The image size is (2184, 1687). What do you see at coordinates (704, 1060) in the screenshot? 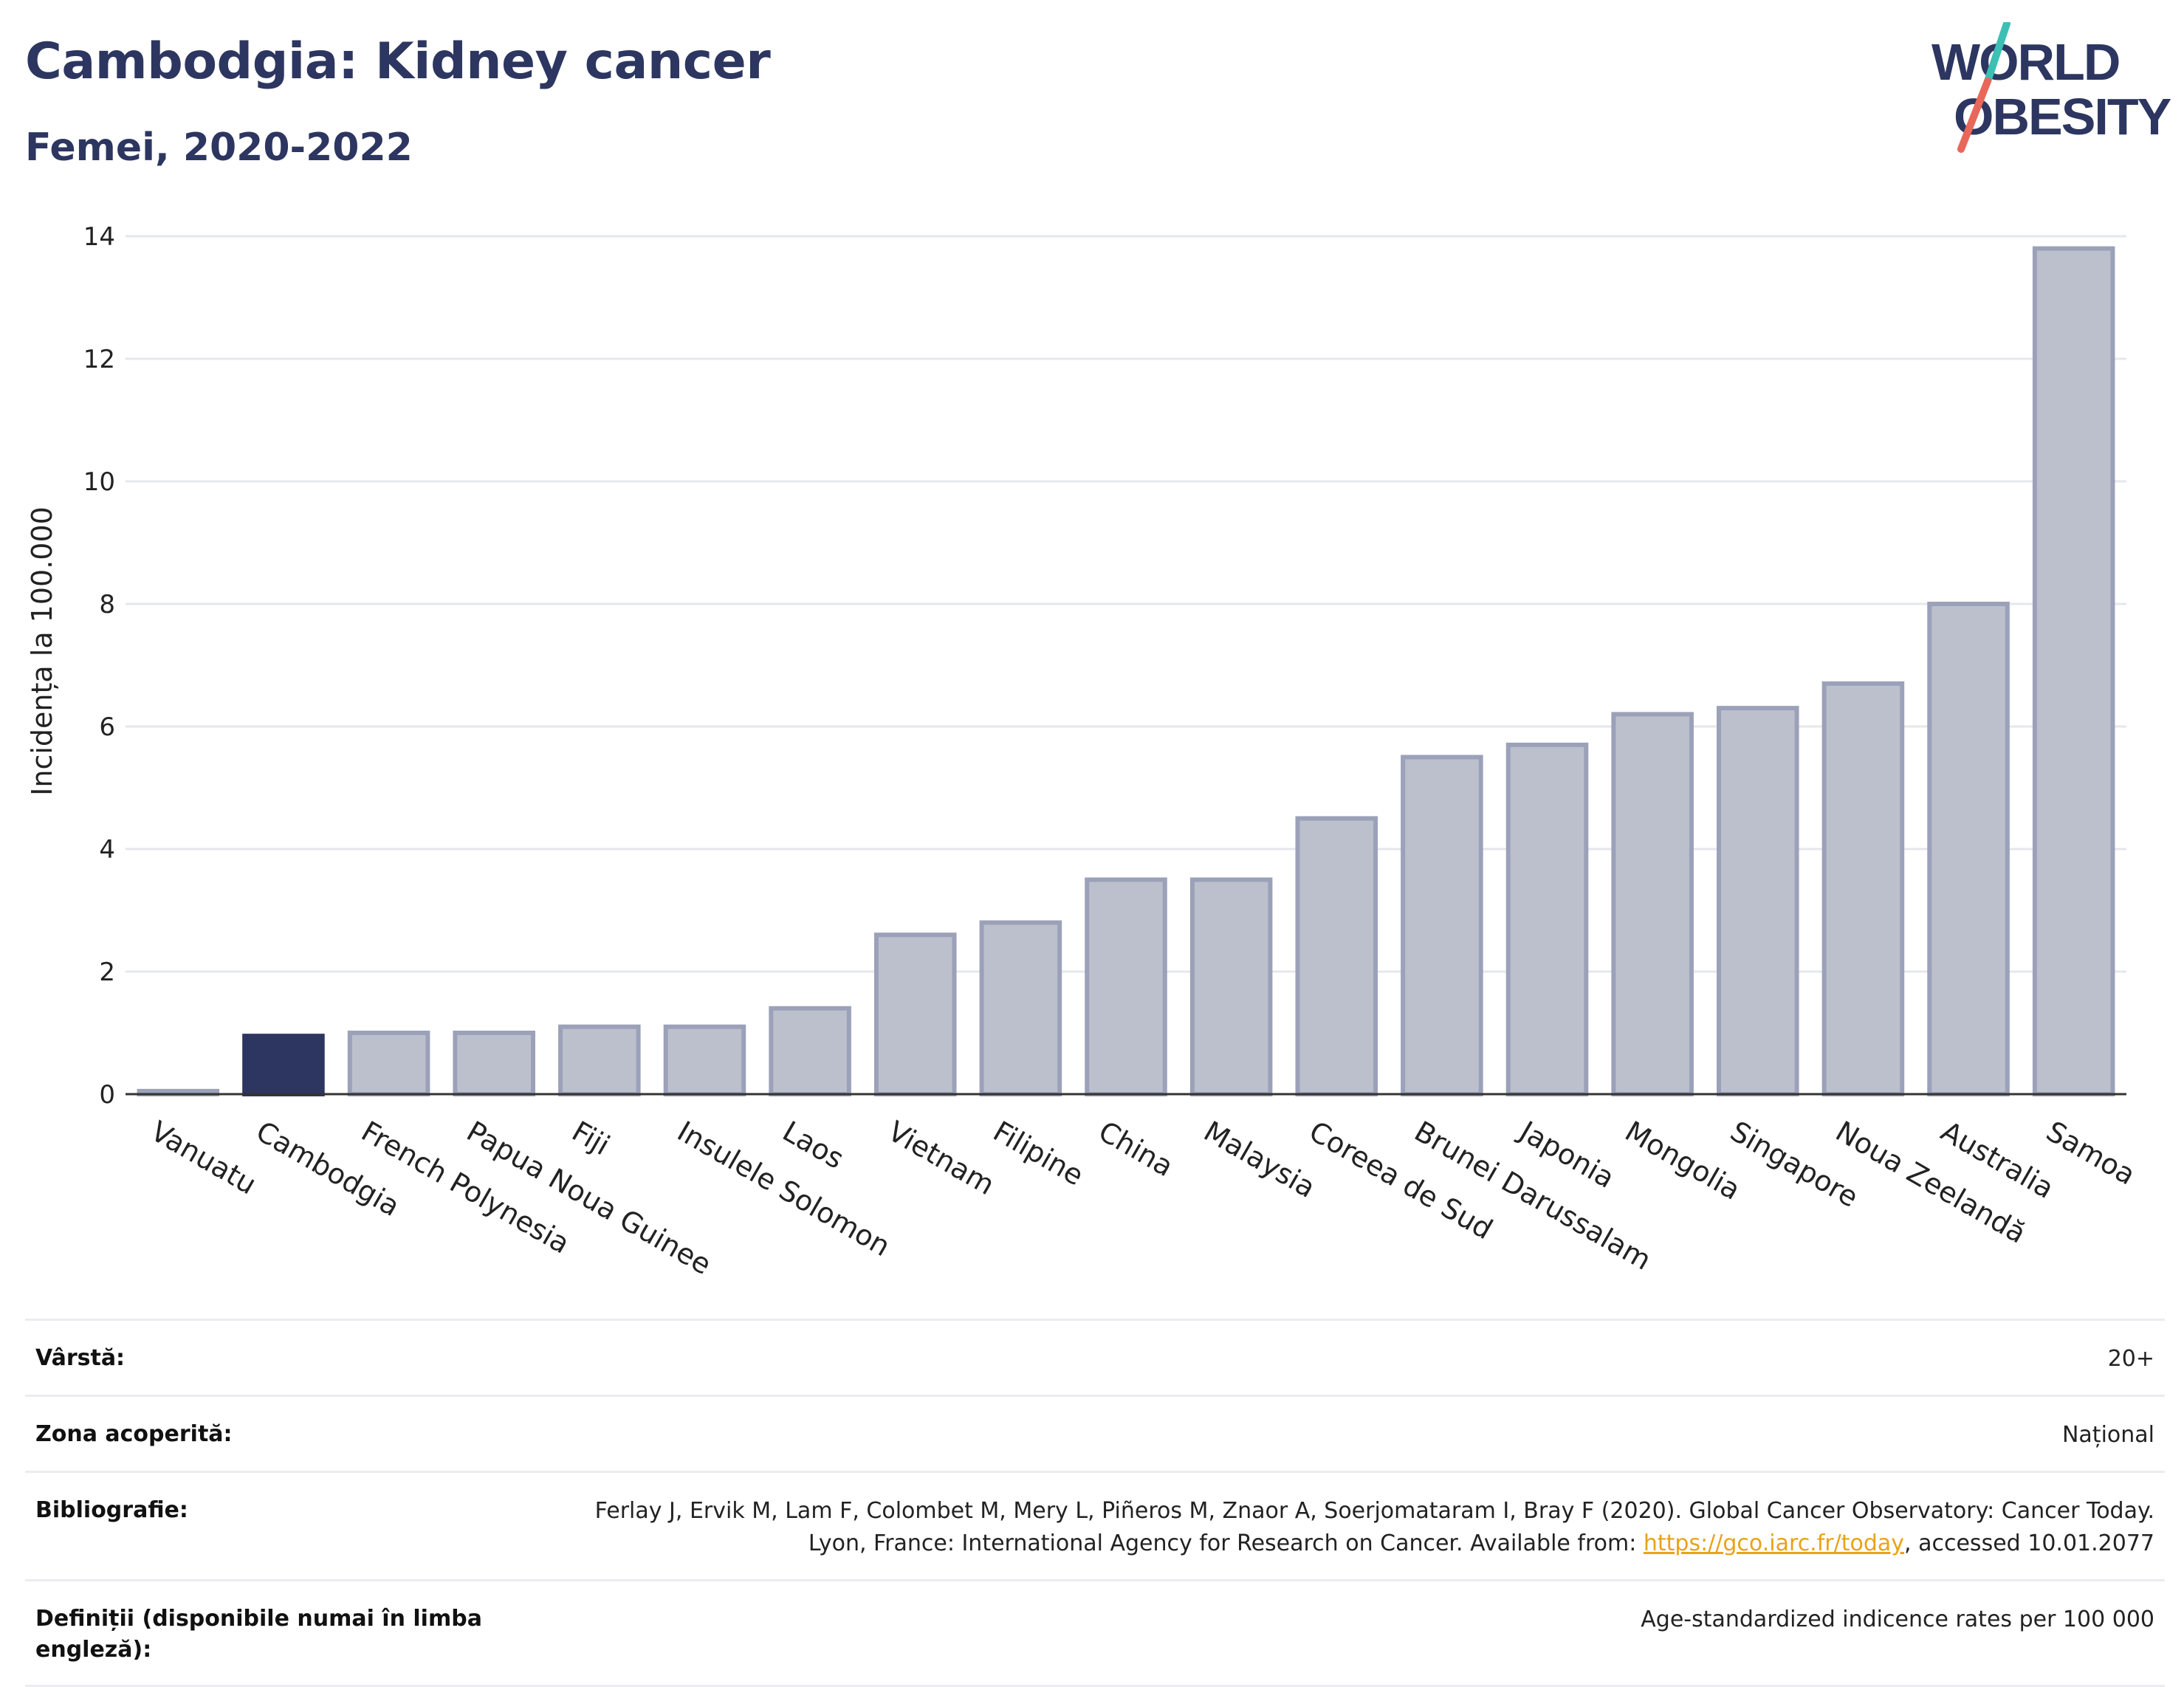
I see `bar-insulele-solomon` at bounding box center [704, 1060].